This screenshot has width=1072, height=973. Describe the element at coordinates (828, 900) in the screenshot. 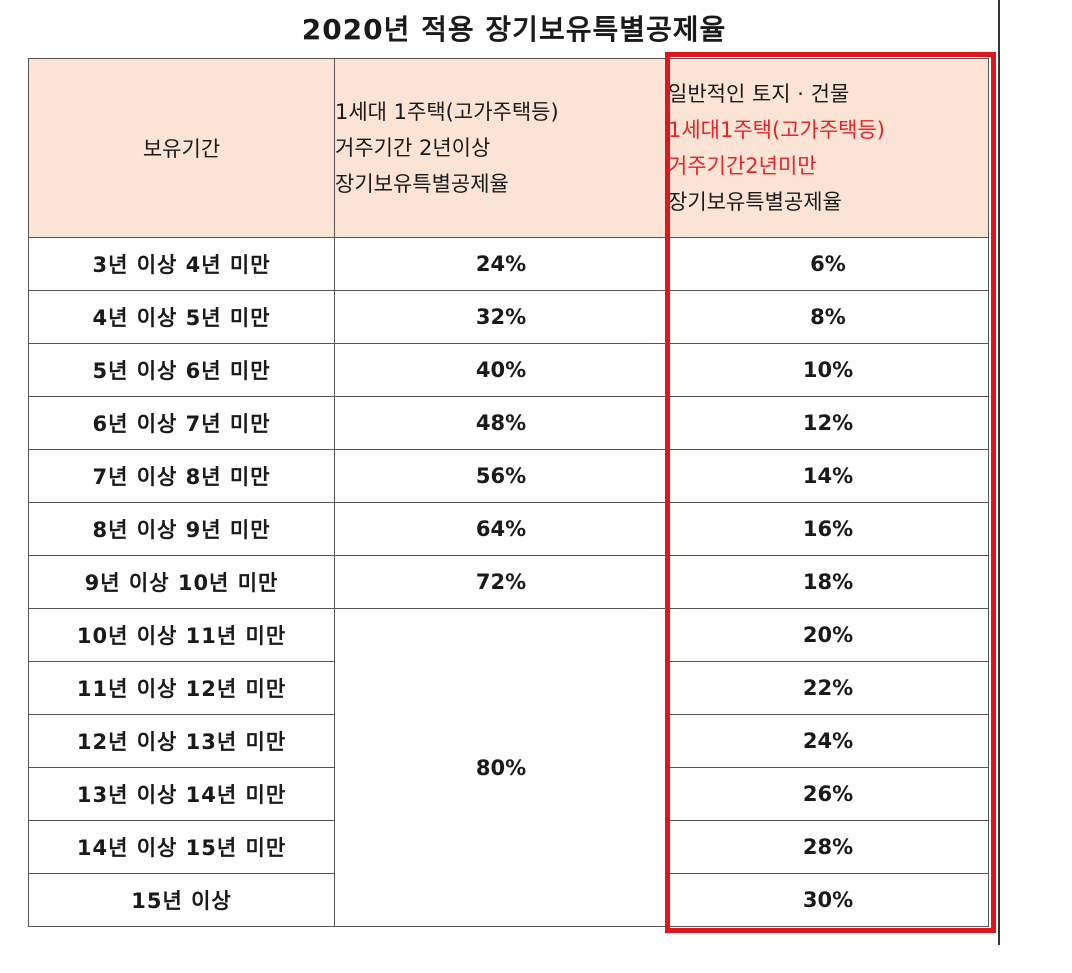

I see `rate-cell: 30%` at that location.